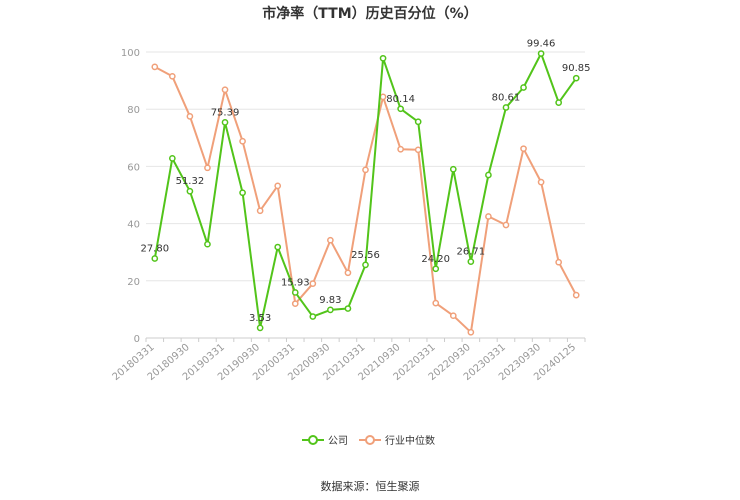 Image resolution: width=740 pixels, height=500 pixels. I want to click on y-tick-label: 100, so click(130, 53).